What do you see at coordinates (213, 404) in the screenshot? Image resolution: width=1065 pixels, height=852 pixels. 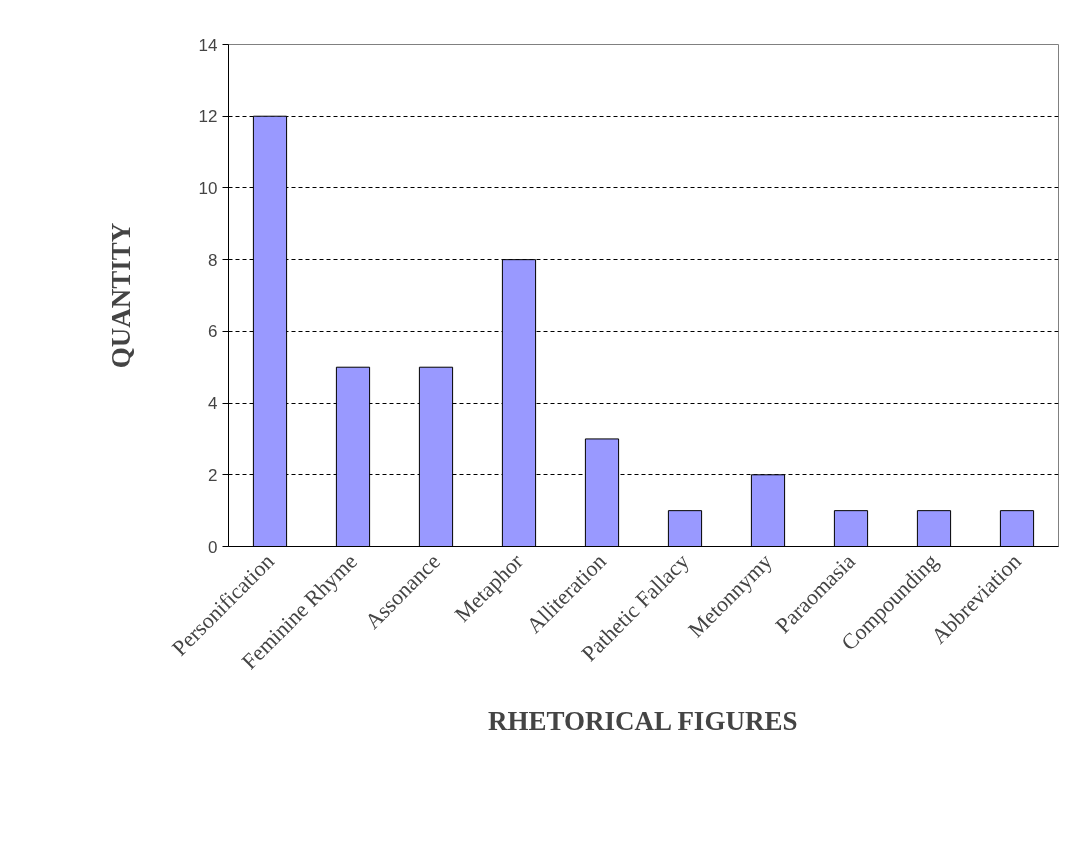 I see `y-tick-label: 4` at bounding box center [213, 404].